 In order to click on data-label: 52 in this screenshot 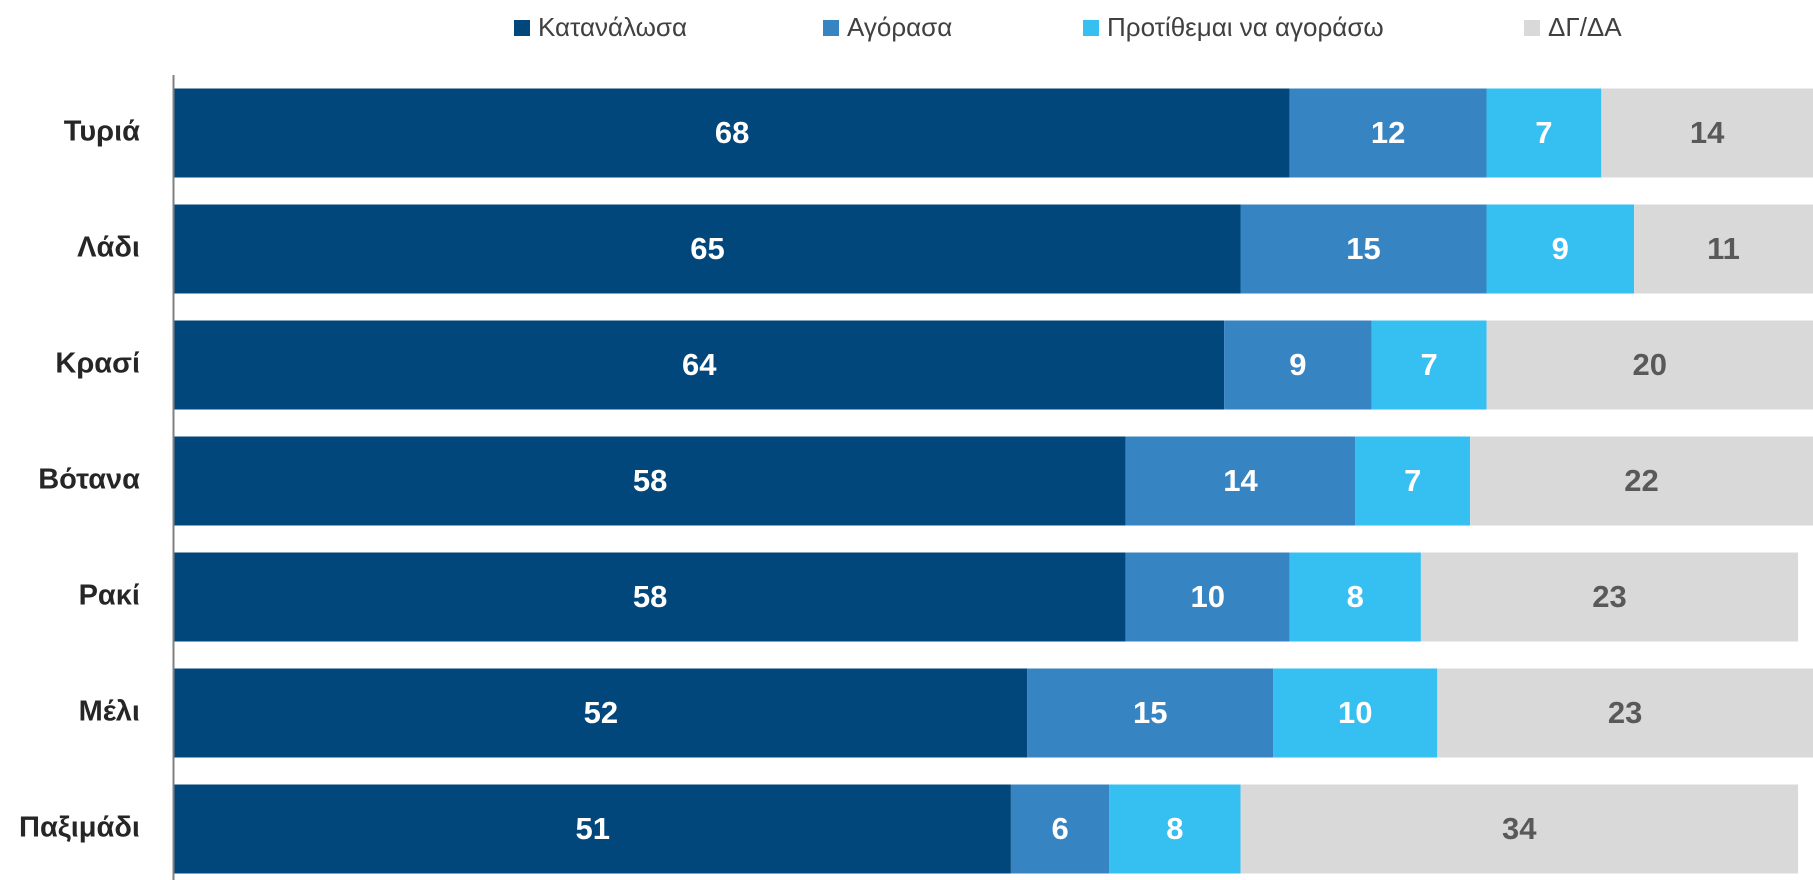, I will do `click(601, 712)`.